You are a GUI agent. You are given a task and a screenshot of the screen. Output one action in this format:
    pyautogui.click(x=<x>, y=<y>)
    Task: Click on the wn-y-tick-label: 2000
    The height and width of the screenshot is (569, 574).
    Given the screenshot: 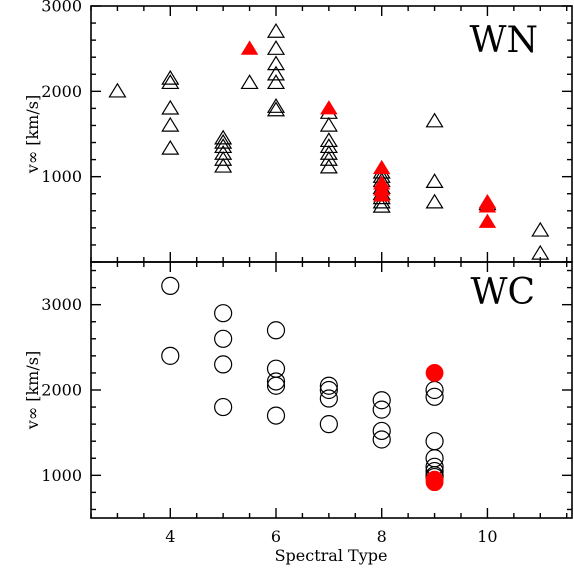 What is the action you would take?
    pyautogui.click(x=61, y=91)
    